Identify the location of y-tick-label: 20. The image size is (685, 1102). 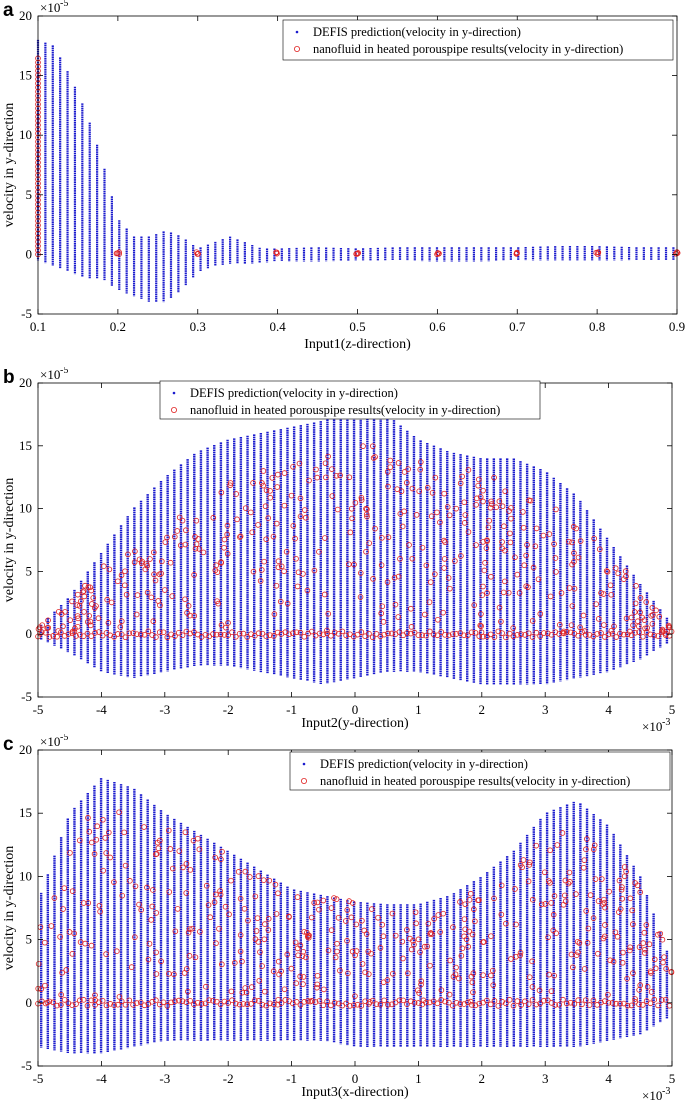
(25, 15).